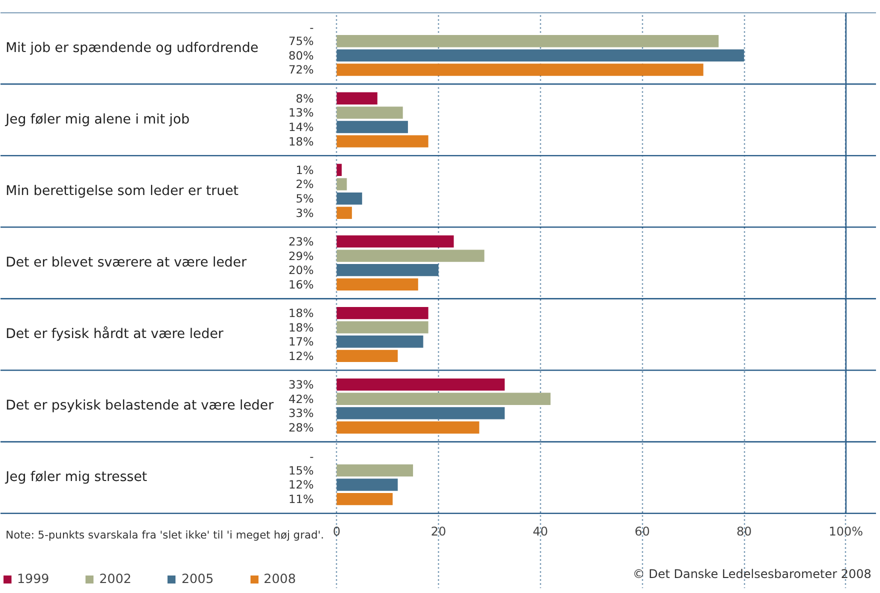 The image size is (880, 593). I want to click on data-label: 8%, so click(305, 98).